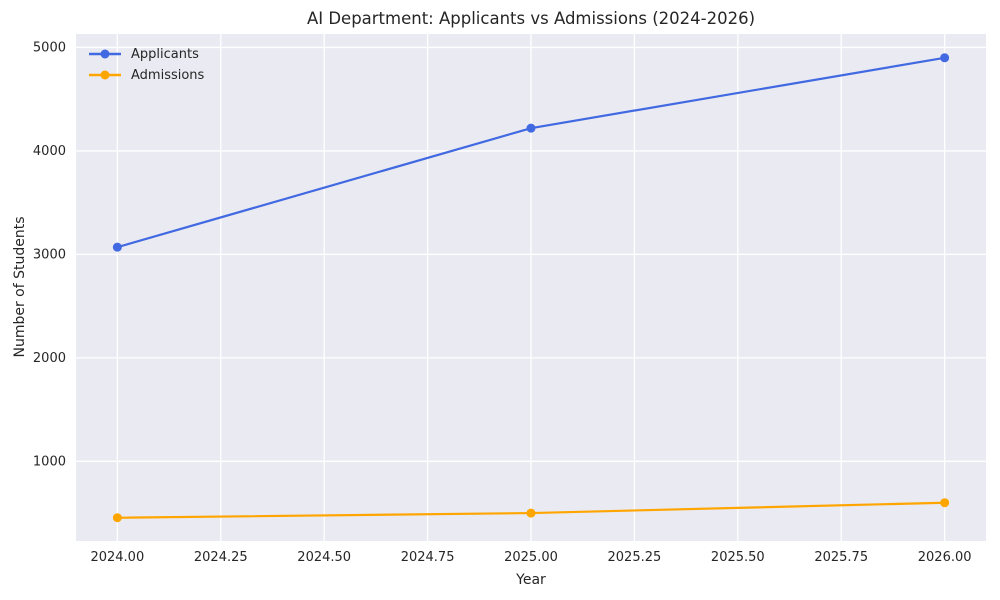  I want to click on y-tick-labels: 1000 2000 3000 4000 5000, so click(49, 255).